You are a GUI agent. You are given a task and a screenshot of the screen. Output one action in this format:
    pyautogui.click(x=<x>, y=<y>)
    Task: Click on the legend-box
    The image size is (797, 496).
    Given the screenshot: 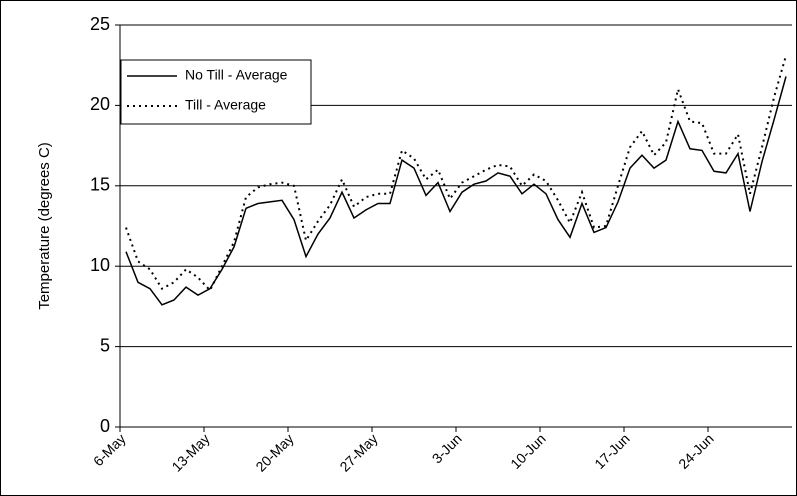 What is the action you would take?
    pyautogui.click(x=216, y=92)
    